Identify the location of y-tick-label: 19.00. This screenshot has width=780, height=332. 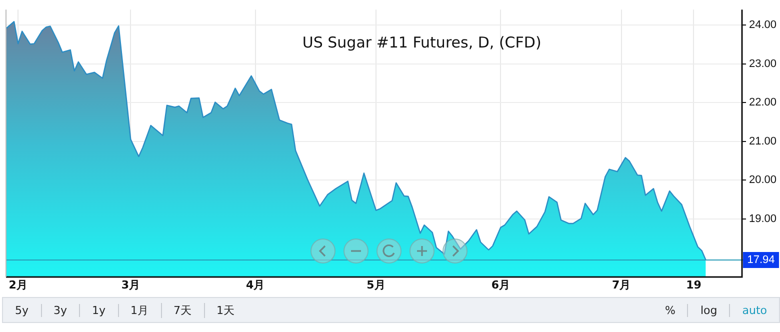
(763, 218).